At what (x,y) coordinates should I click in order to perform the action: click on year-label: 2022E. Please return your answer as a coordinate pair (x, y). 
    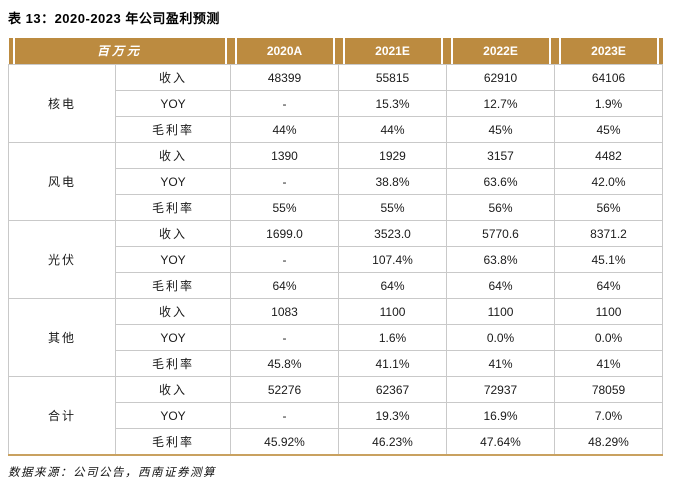
    Looking at the image, I should click on (500, 51).